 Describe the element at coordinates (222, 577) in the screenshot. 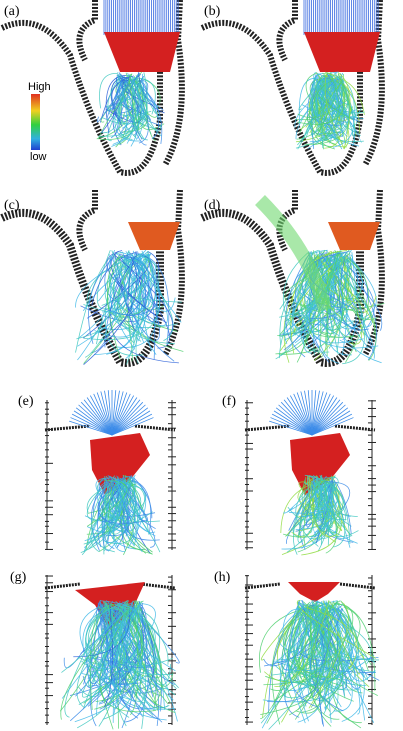

I see `panel-label: (h)` at that location.